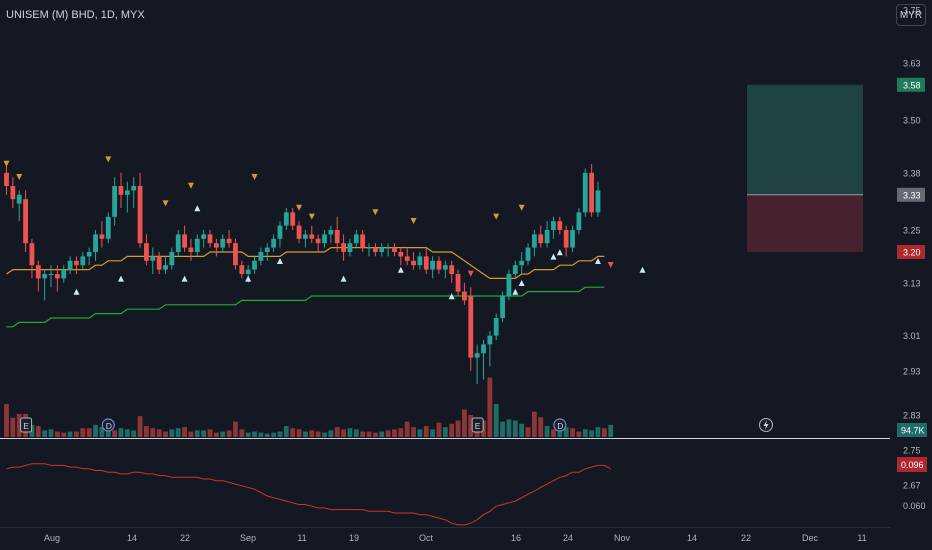 This screenshot has width=932, height=550. What do you see at coordinates (766, 425) in the screenshot?
I see `lightning-icon` at bounding box center [766, 425].